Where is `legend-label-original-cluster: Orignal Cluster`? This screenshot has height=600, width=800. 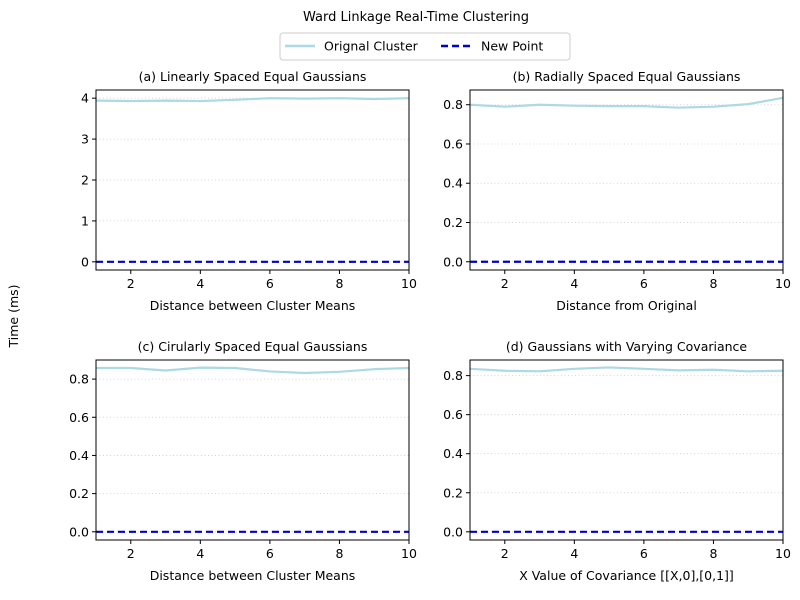 legend-label-original-cluster: Orignal Cluster is located at coordinates (371, 46).